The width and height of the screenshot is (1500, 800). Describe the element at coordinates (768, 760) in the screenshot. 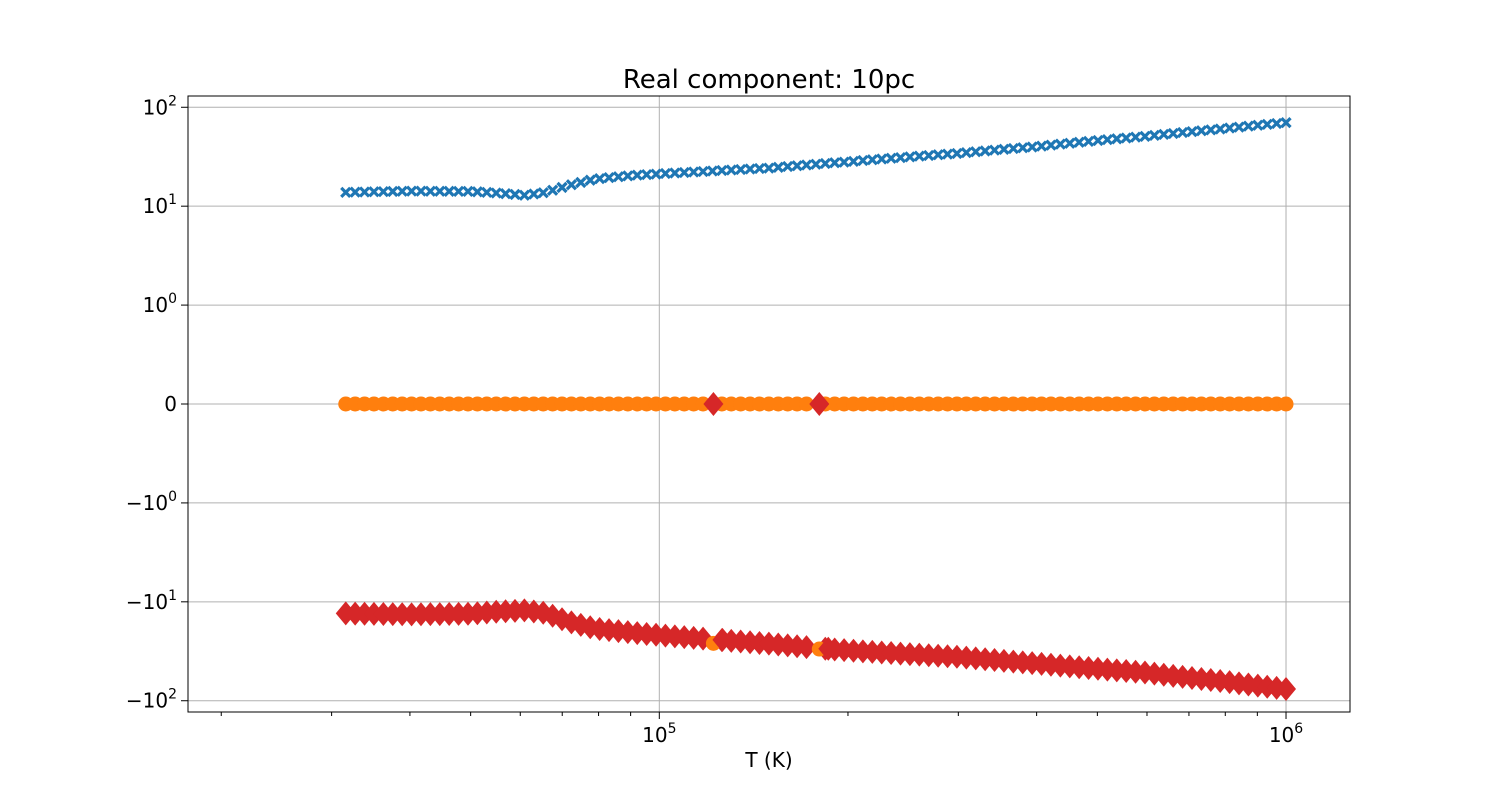

I see `x-axis-label: T (K)` at that location.